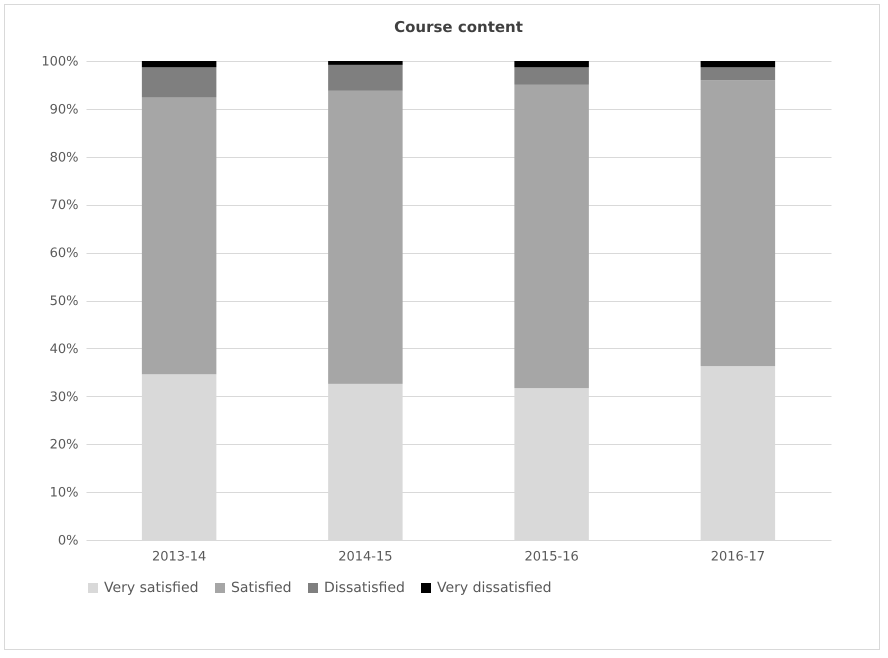 The image size is (888, 658). Describe the element at coordinates (364, 588) in the screenshot. I see `legend-label: Dissatisfied` at that location.